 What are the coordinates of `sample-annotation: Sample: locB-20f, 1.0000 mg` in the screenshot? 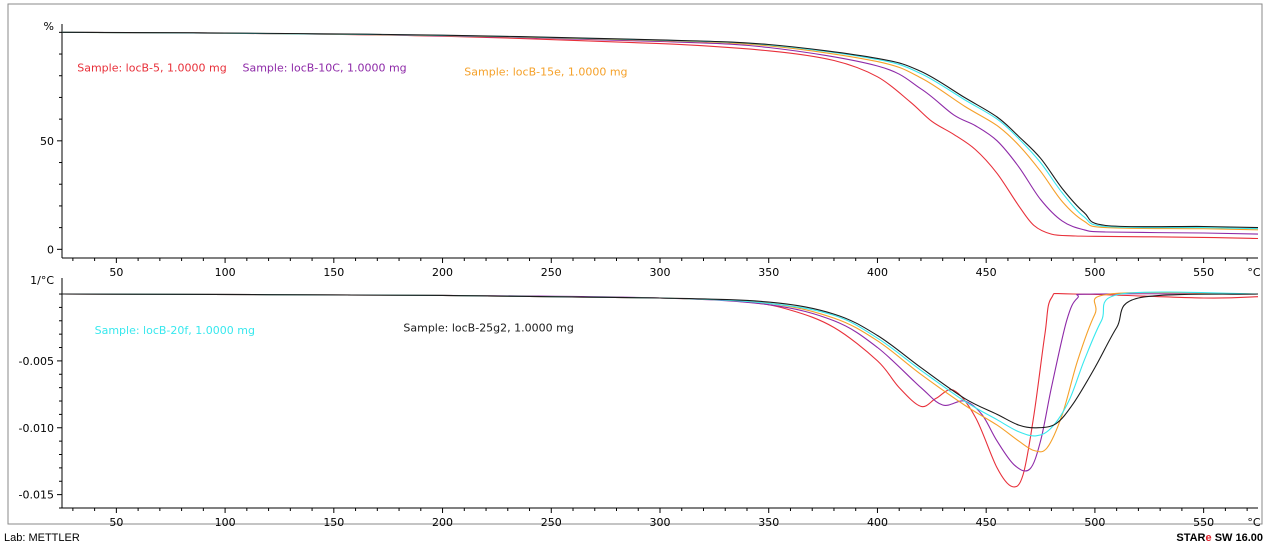 It's located at (175, 330).